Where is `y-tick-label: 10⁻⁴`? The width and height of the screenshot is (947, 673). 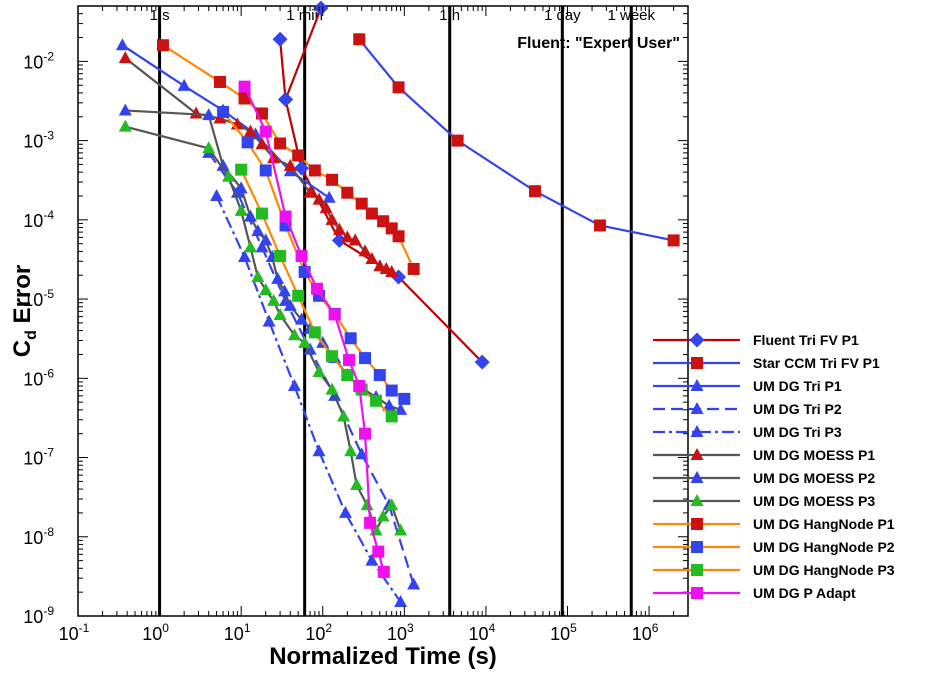 y-tick-label: 10⁻⁴ is located at coordinates (38, 219).